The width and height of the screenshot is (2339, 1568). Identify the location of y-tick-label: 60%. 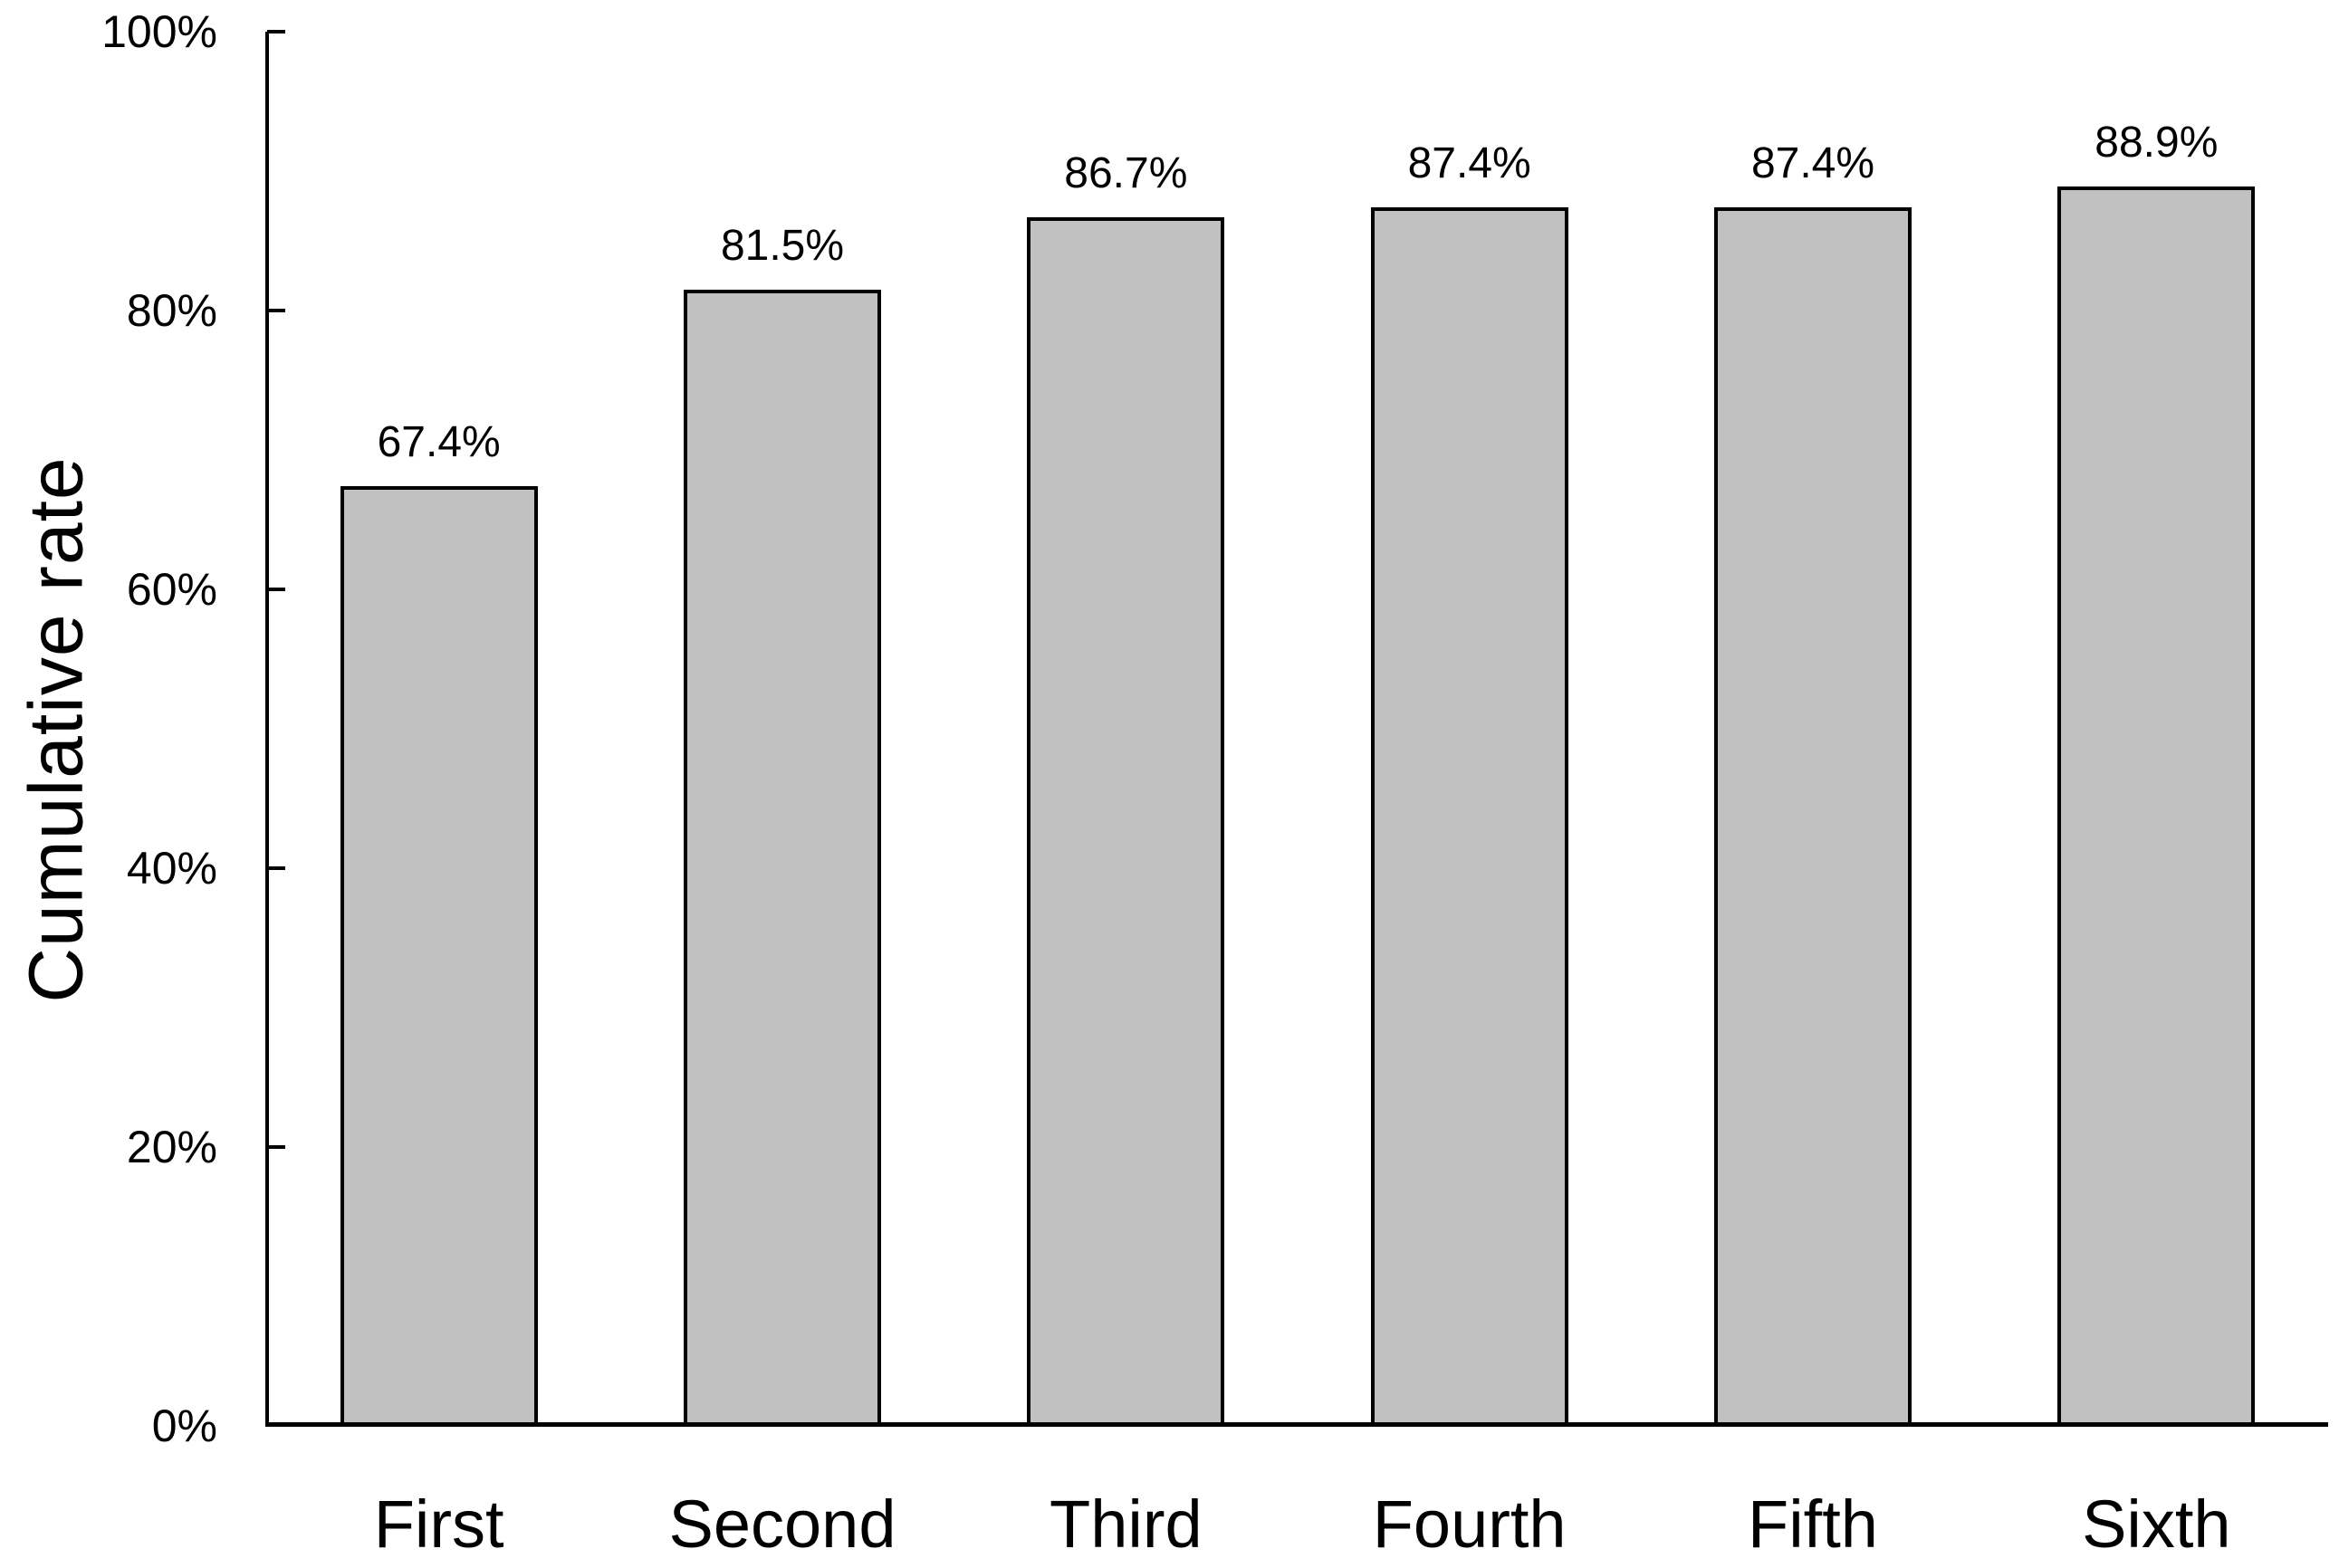
(171, 589).